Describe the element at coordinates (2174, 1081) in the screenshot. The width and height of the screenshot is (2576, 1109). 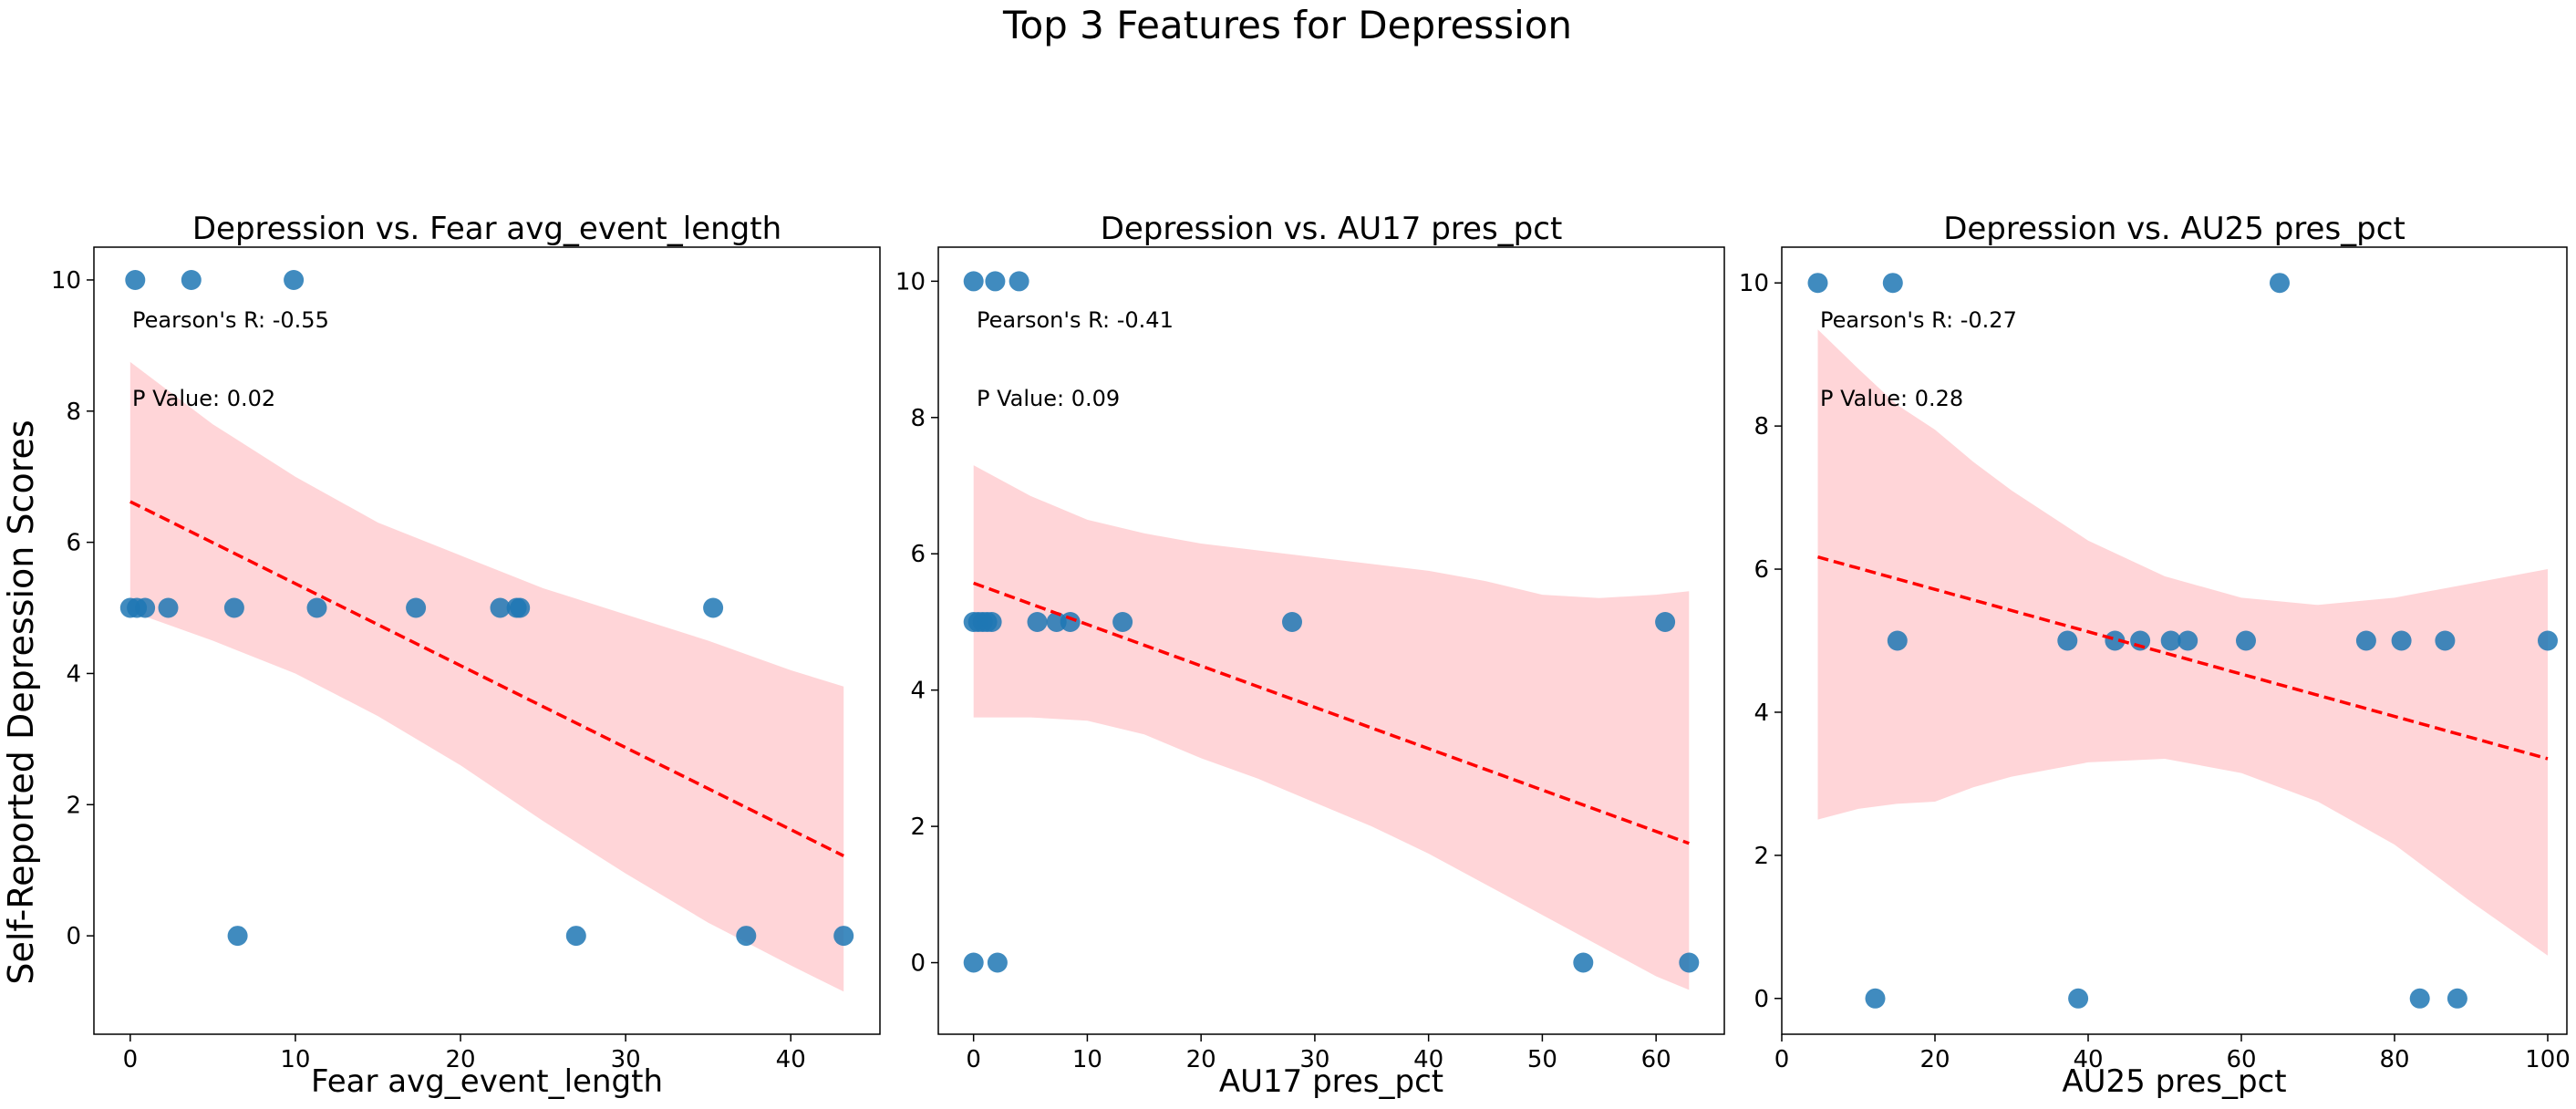
I see `x-axis-label: AU25 pres_pct` at that location.